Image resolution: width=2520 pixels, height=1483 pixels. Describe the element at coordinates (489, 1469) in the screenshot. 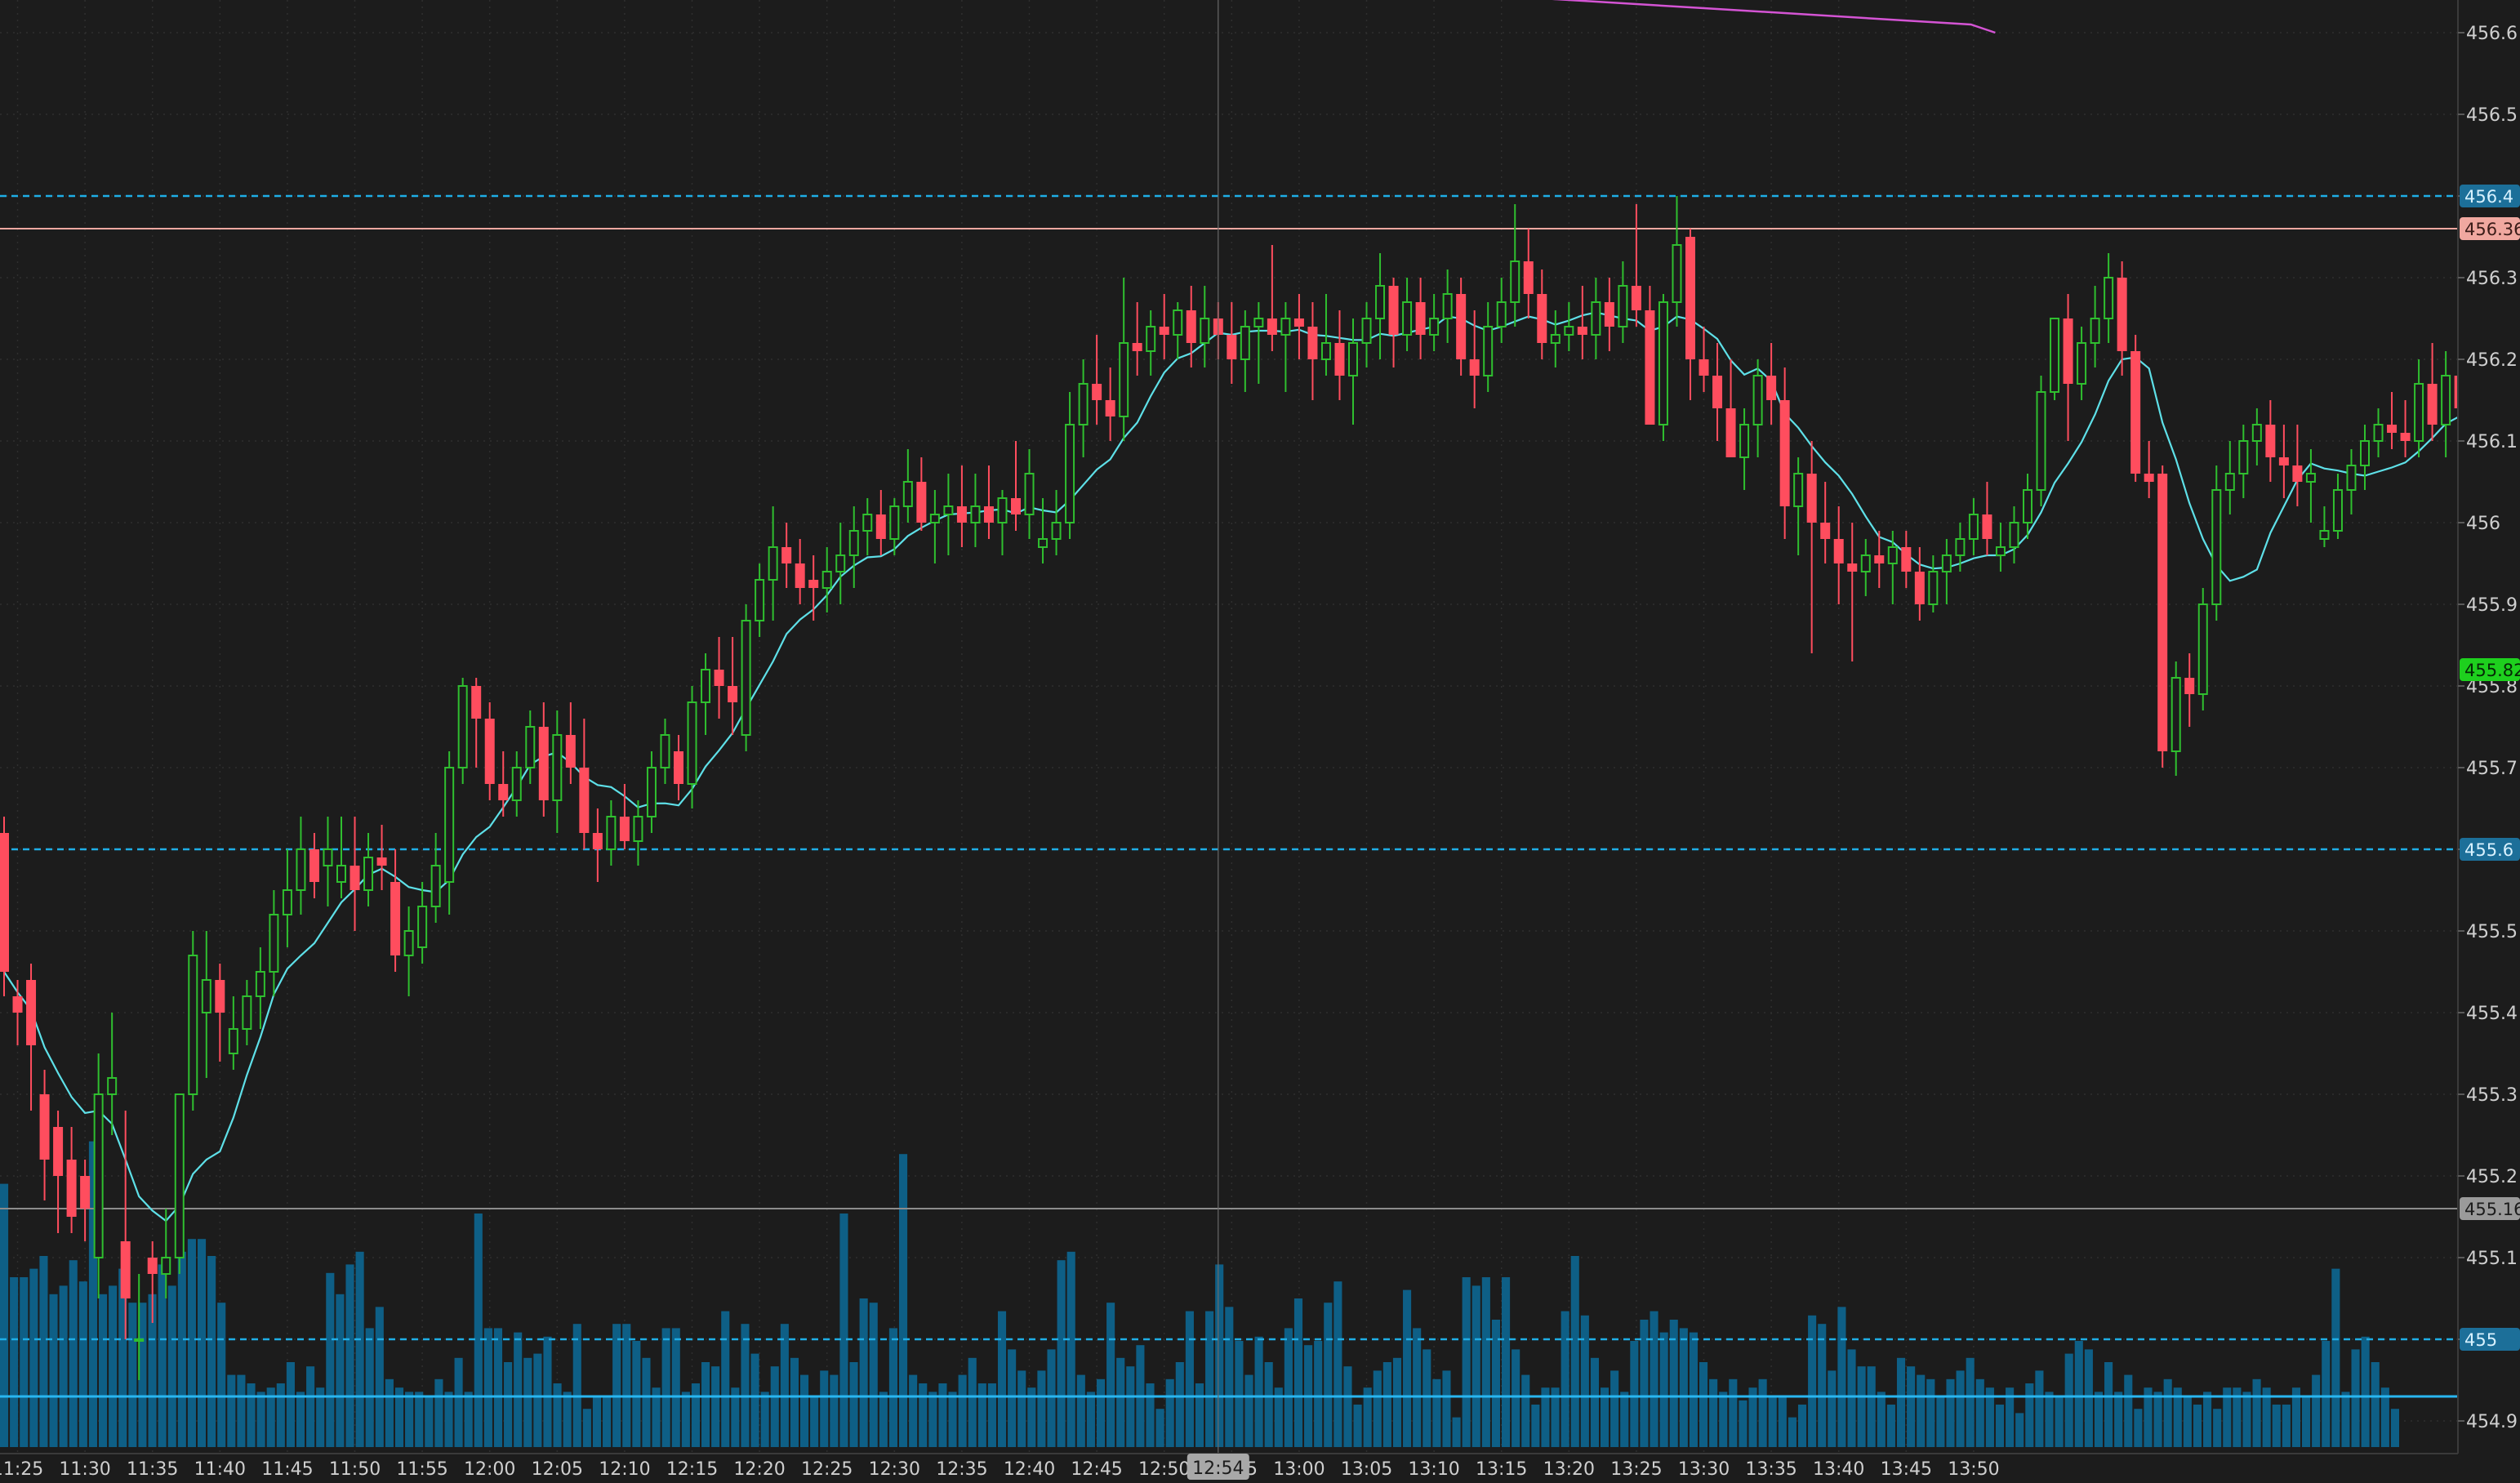

I see `time-tick-label: 12:00` at that location.